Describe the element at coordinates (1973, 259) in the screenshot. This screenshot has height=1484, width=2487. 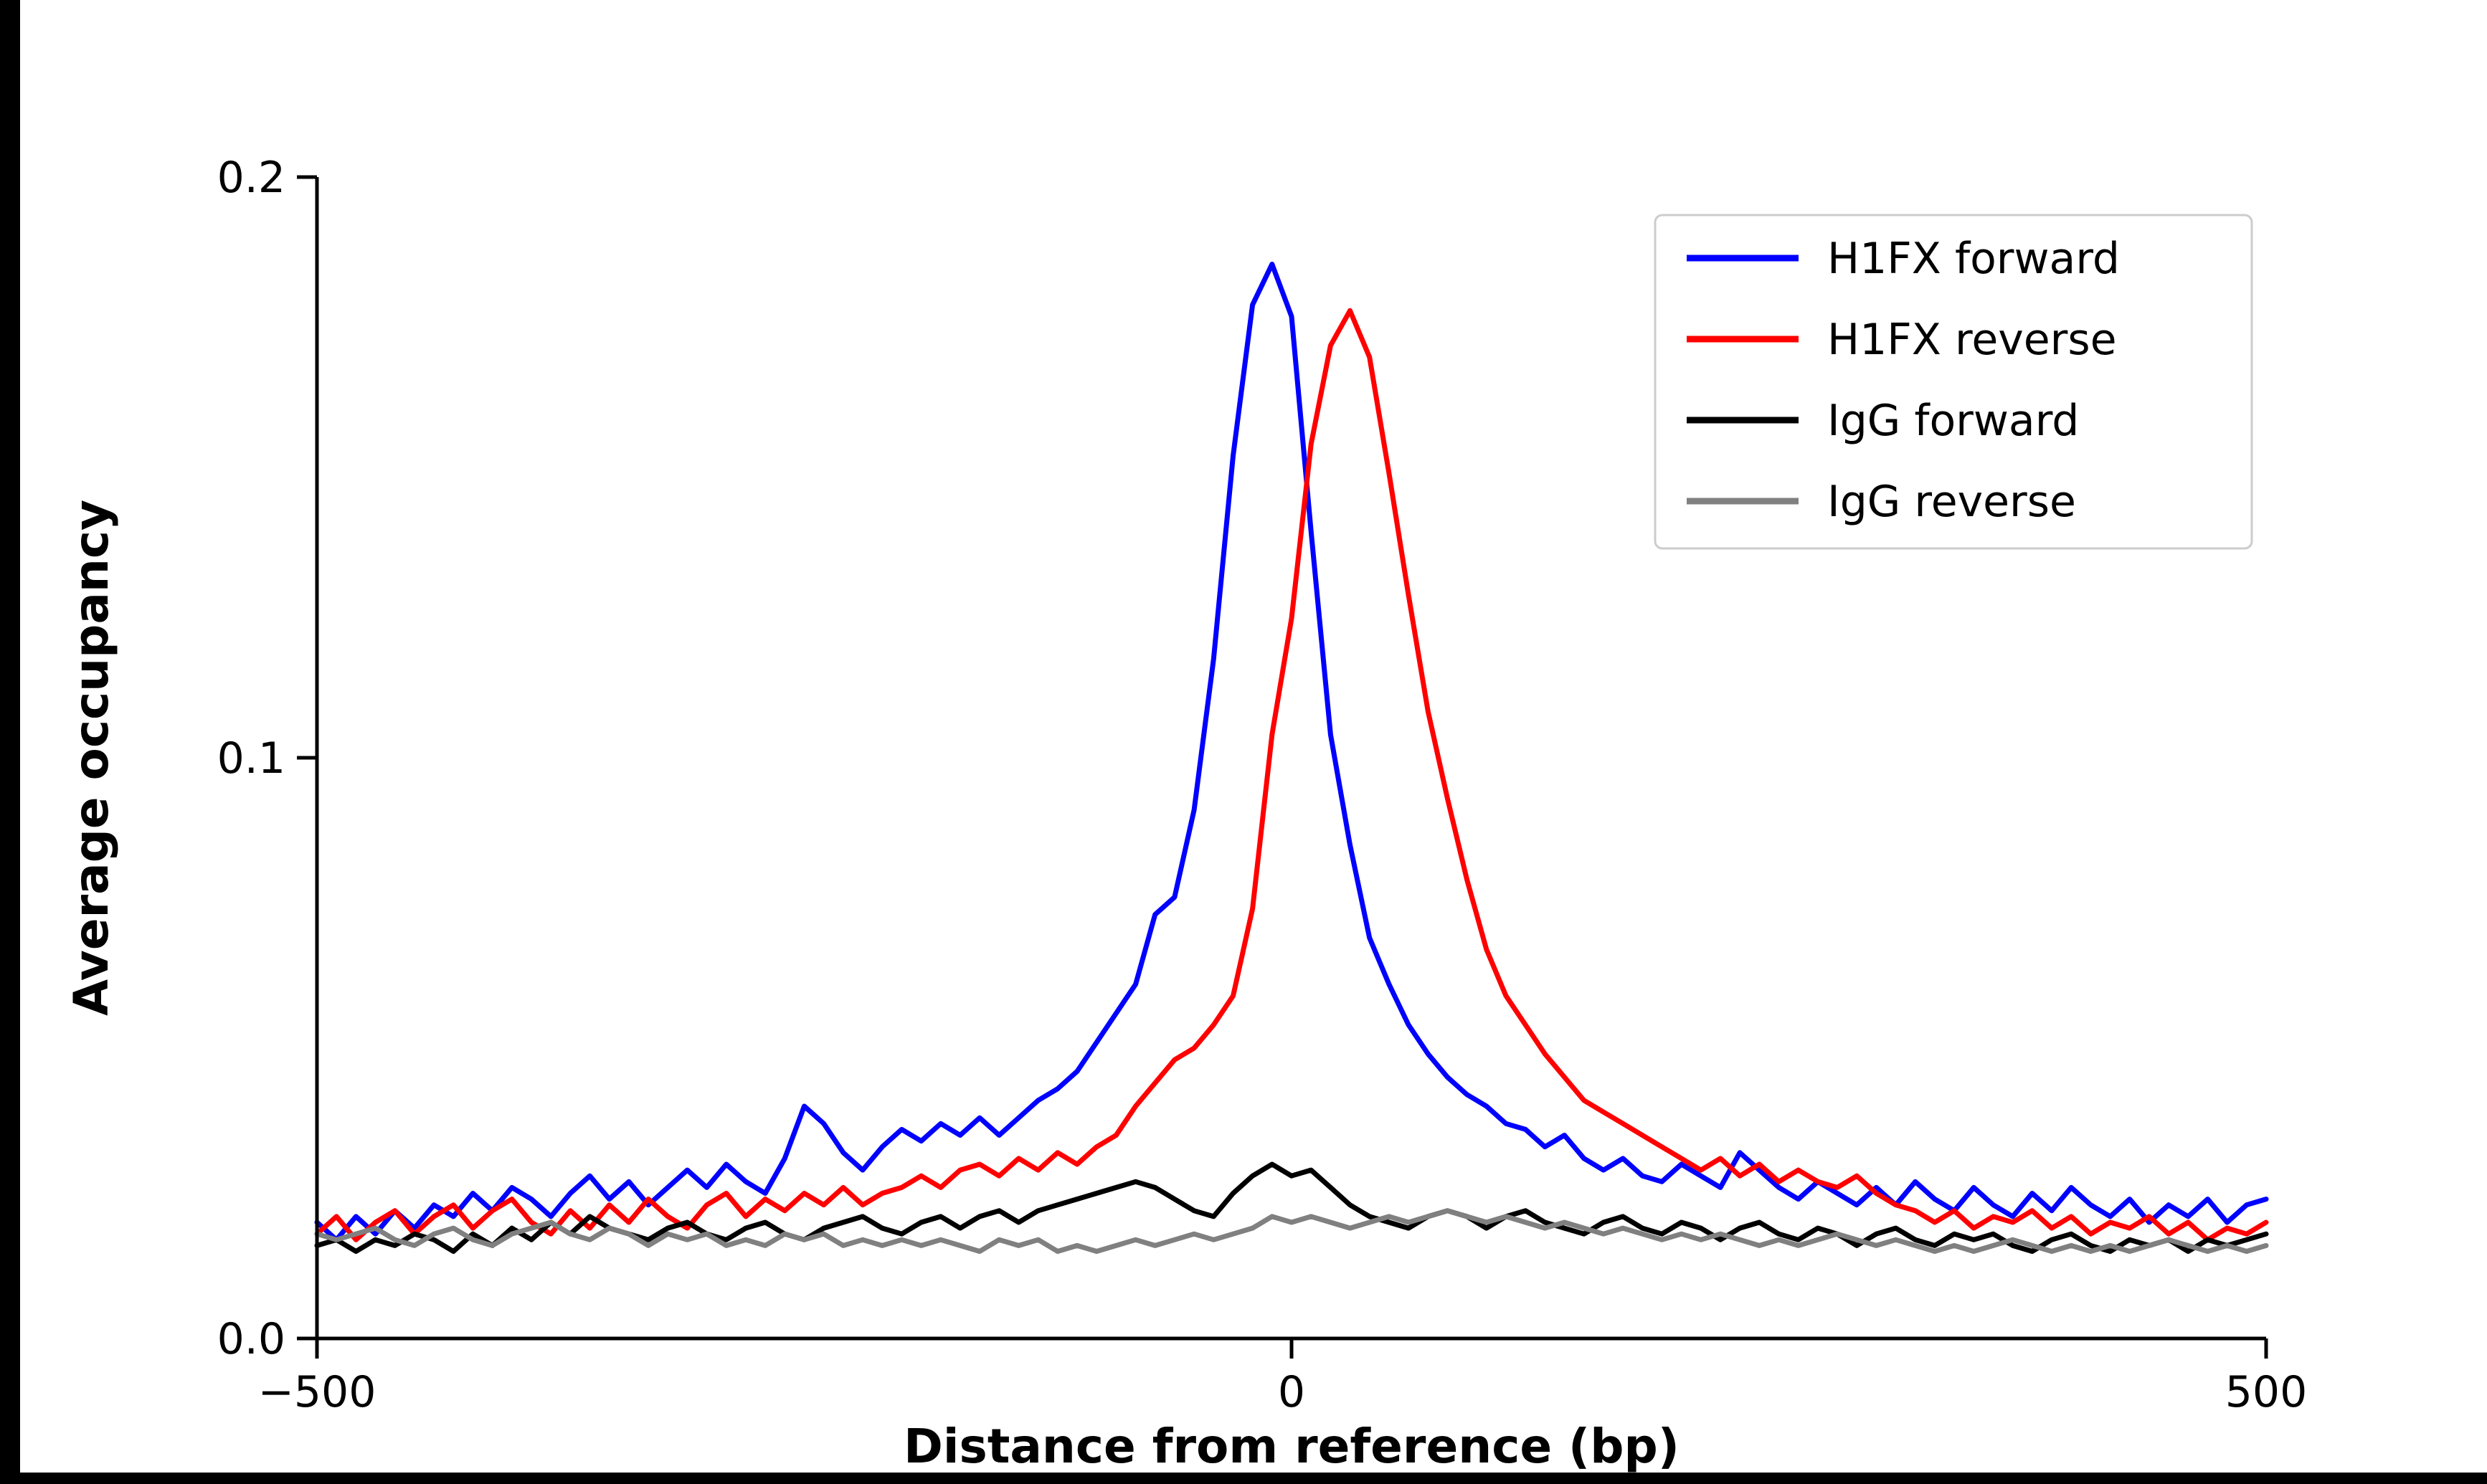
I see `legend-label-h1fx-forward: H1FX forward` at that location.